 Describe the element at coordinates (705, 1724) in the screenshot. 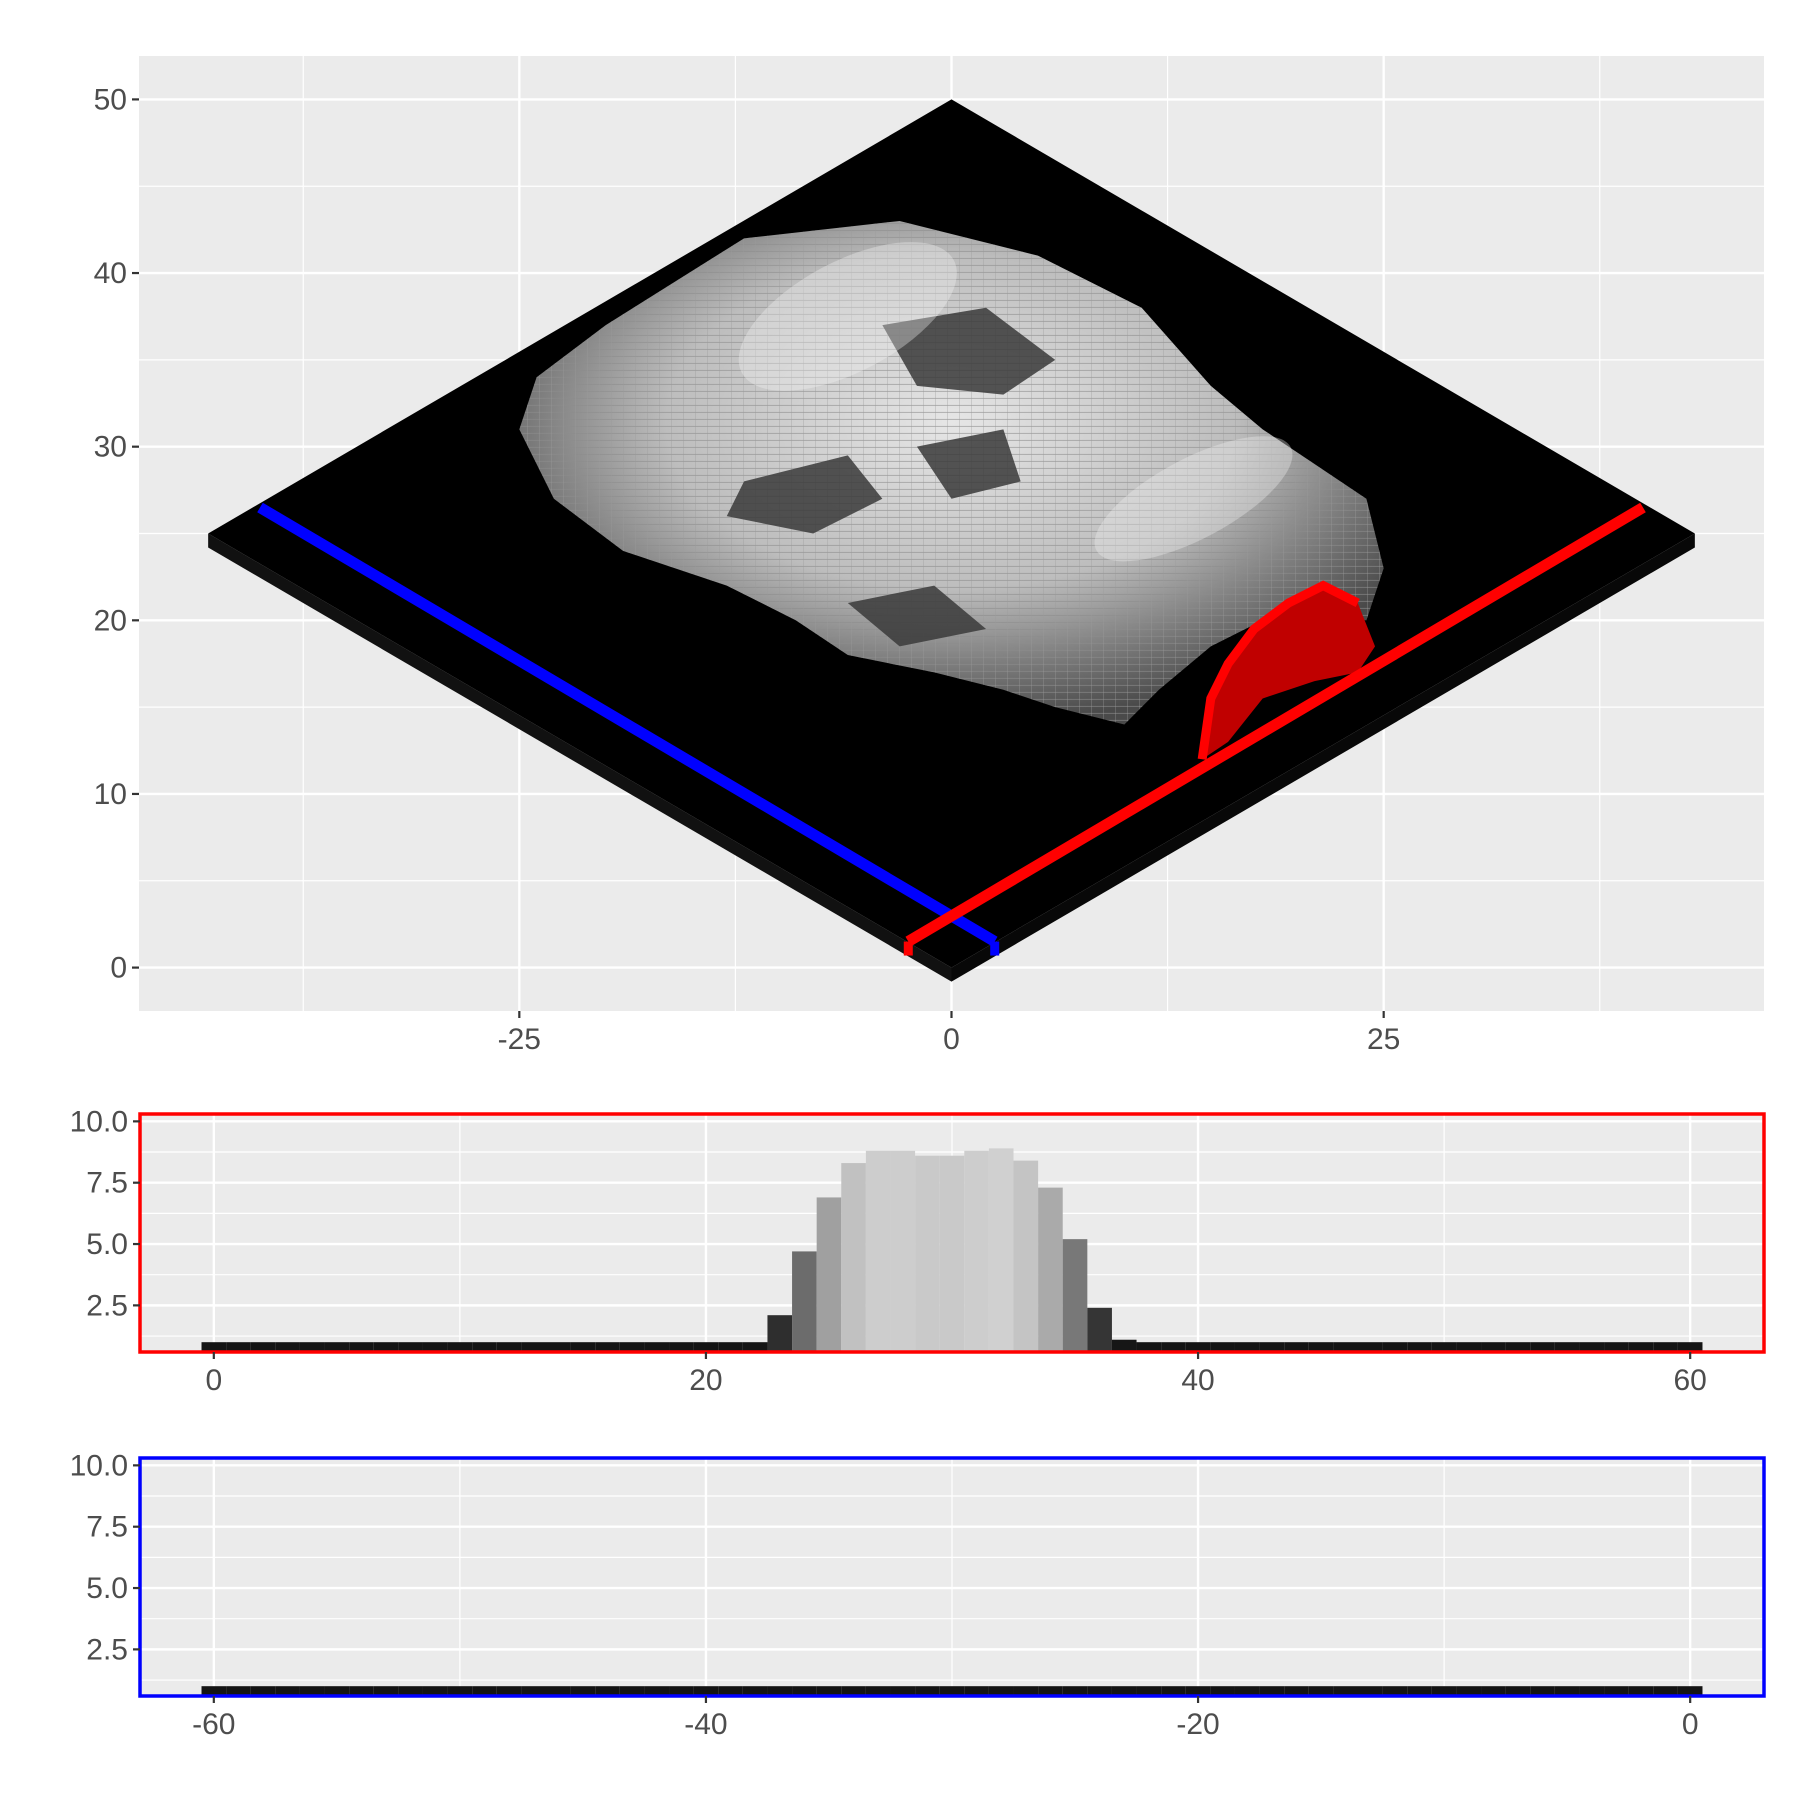

I see `blue-x-tick-label: -40` at that location.